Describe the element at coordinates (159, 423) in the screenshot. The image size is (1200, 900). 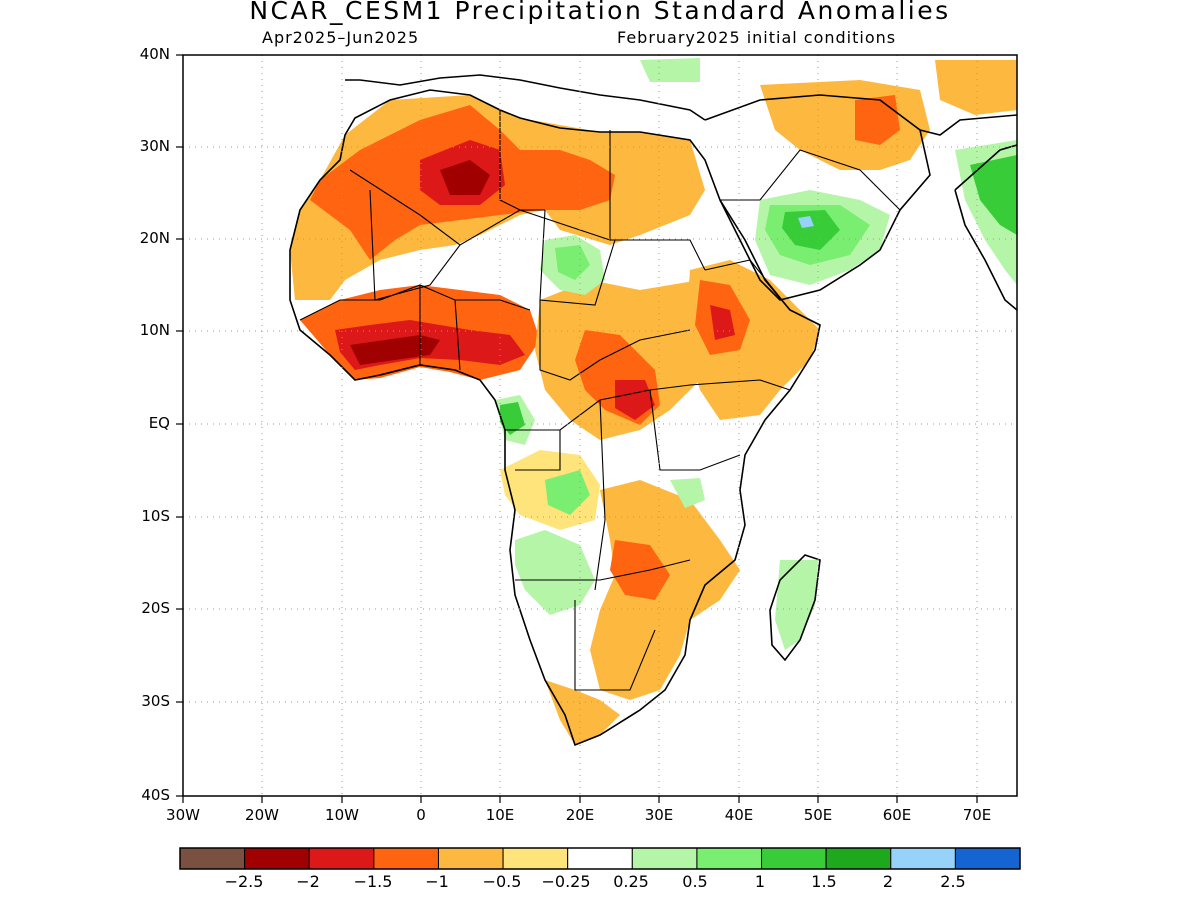
I see `lat-label: EQ` at that location.